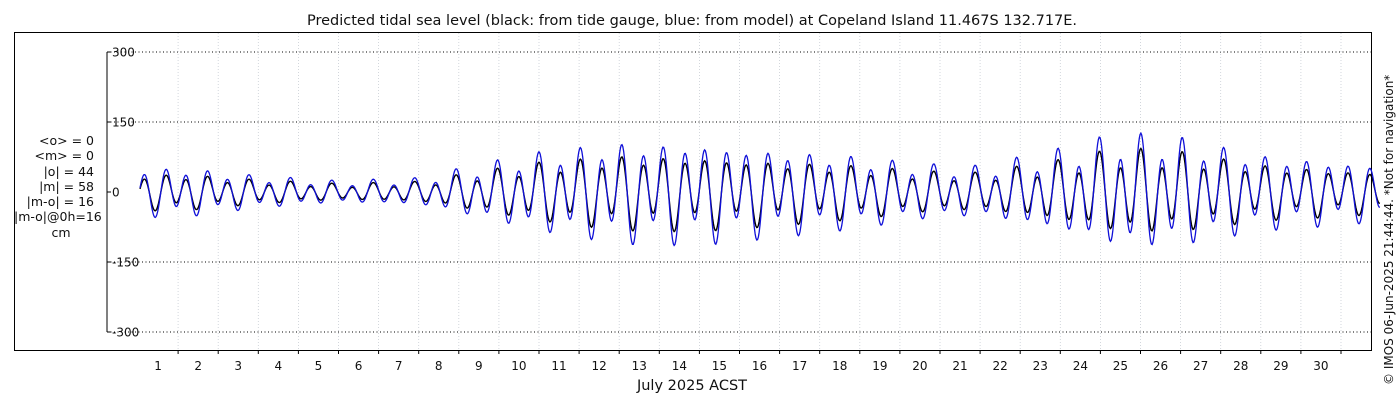 The width and height of the screenshot is (1400, 404). Describe the element at coordinates (123, 123) in the screenshot. I see `y-tick-label: 150` at that location.